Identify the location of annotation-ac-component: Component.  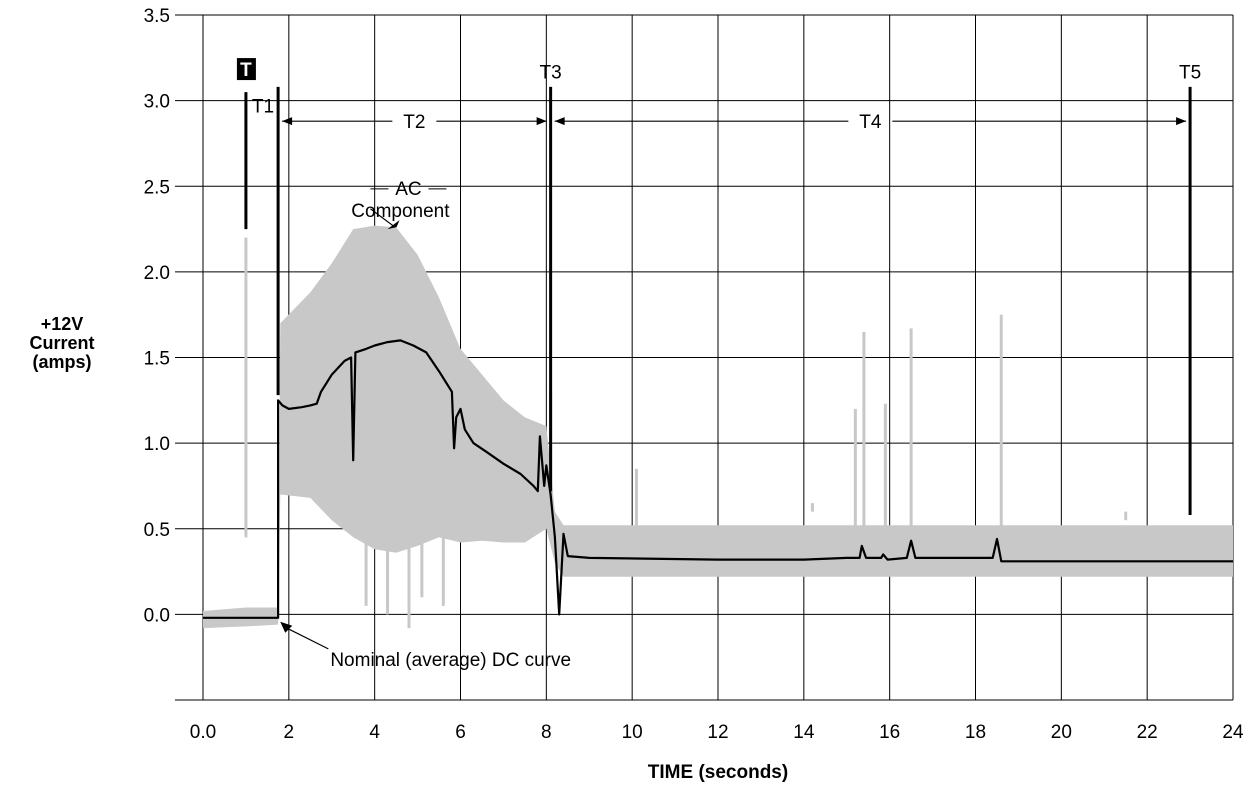
(400, 211).